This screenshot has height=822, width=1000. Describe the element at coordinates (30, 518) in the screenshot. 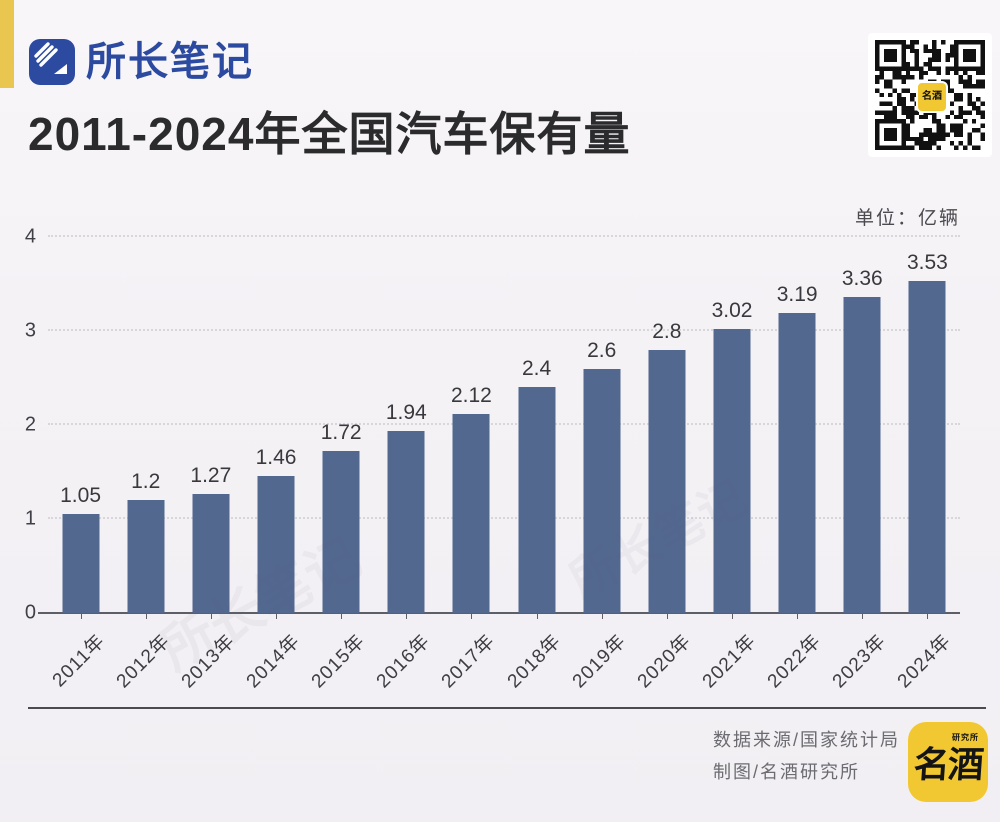

I see `y-tick-label: 1` at that location.